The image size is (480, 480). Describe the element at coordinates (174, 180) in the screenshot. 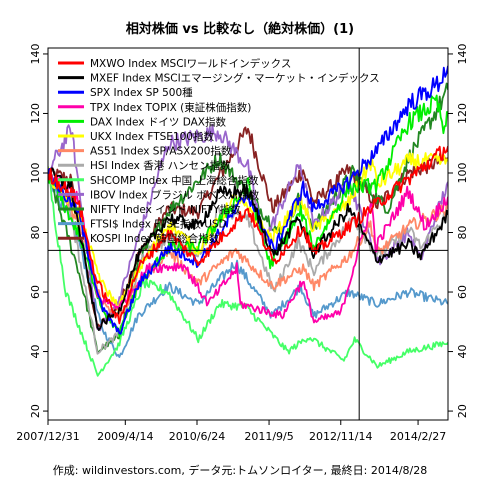

I see `legend-entry-9: SHCOMP Index 中国 上海総合指数` at that location.